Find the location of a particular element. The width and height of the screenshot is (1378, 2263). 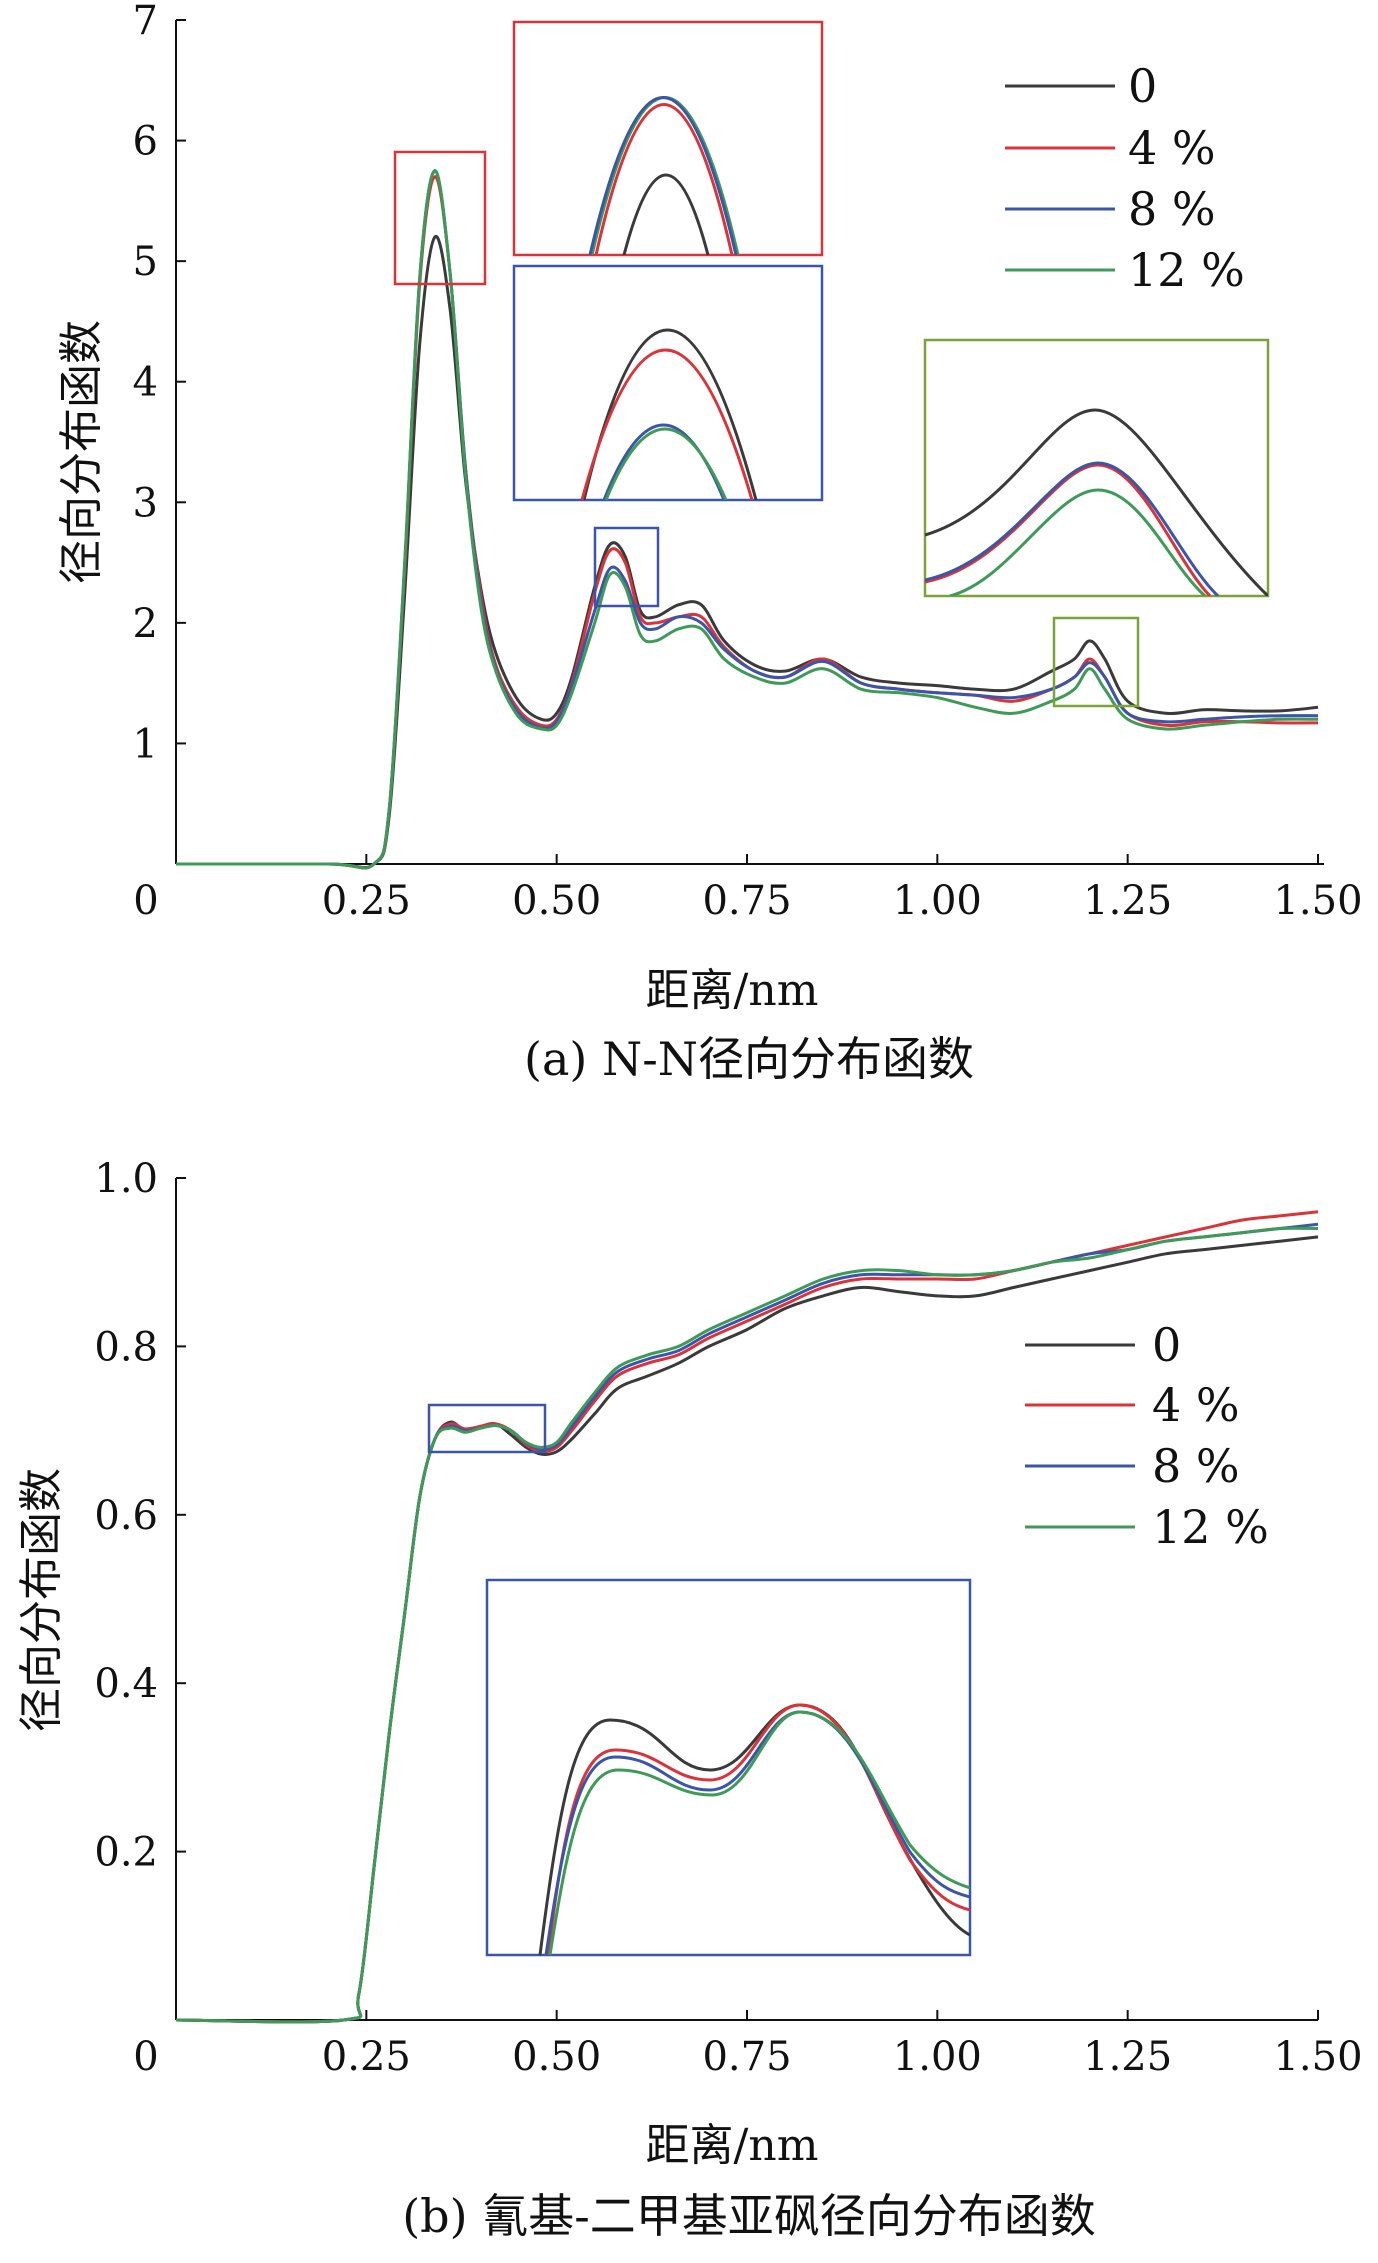

panel-b-x-tick-label: 1.50 is located at coordinates (1317, 2057).